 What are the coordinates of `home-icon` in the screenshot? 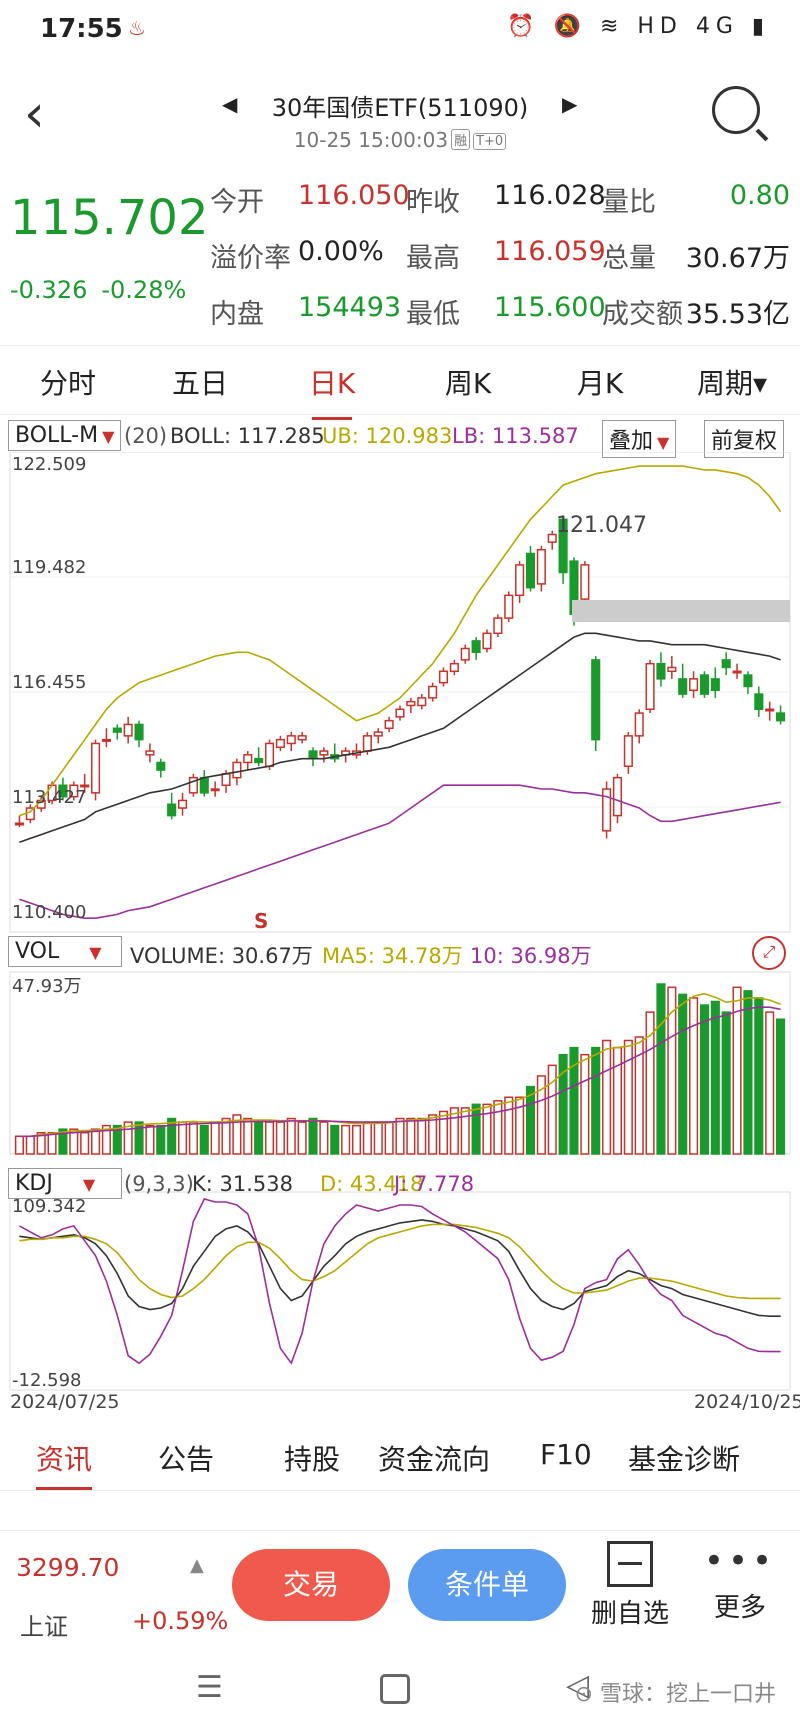 It's located at (395, 1689).